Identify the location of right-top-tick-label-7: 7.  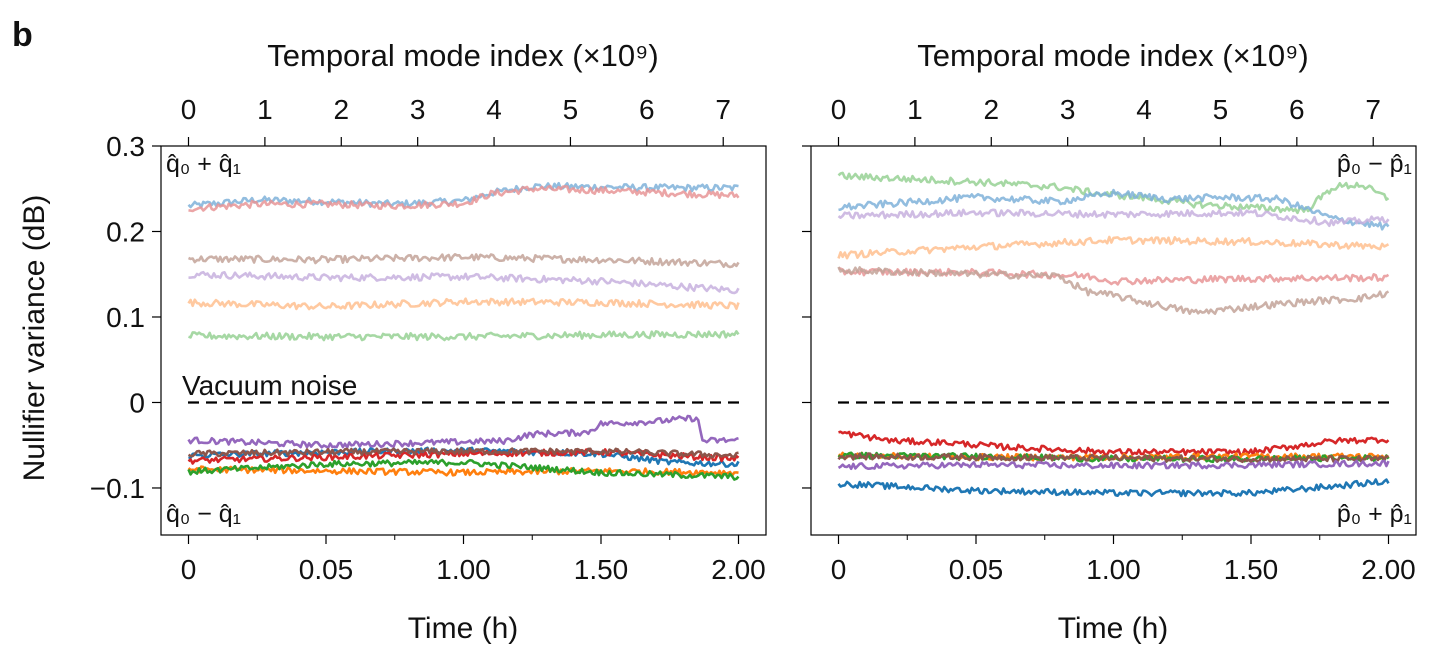
(1373, 109).